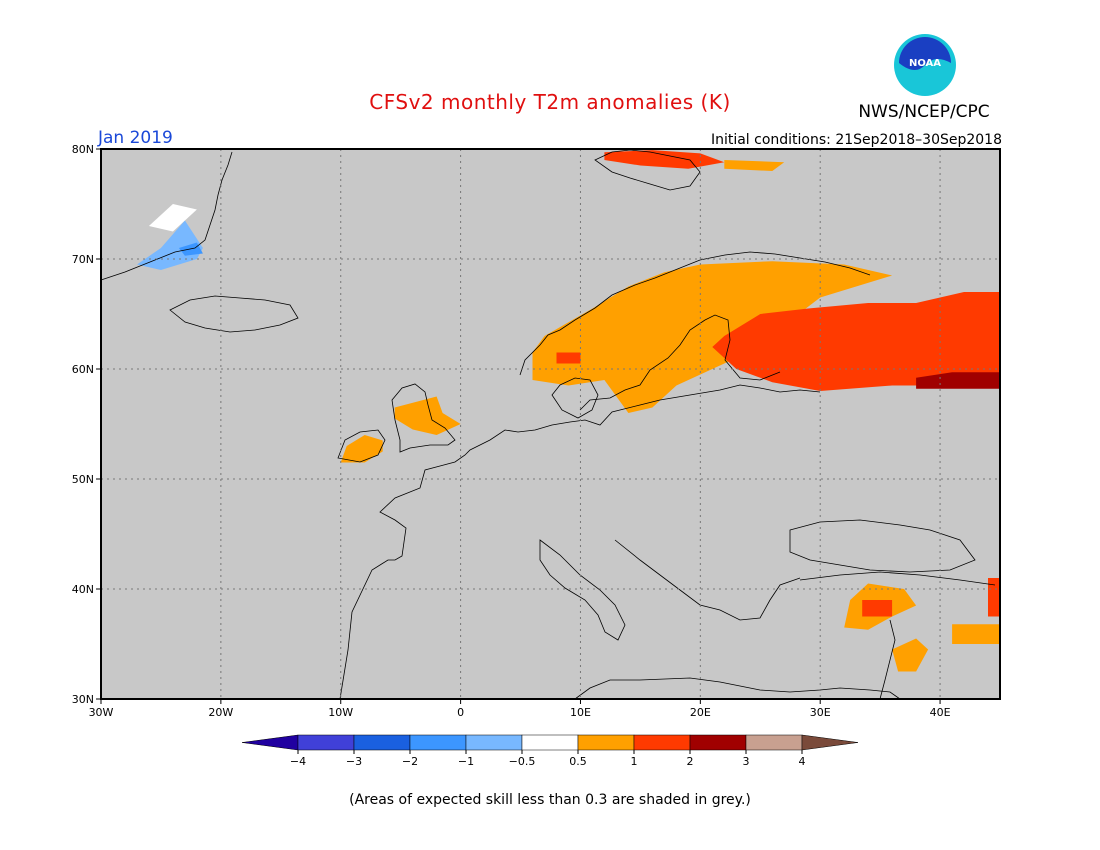 Image resolution: width=1100 pixels, height=850 pixels. I want to click on colorbar-over-arrow, so click(830, 742).